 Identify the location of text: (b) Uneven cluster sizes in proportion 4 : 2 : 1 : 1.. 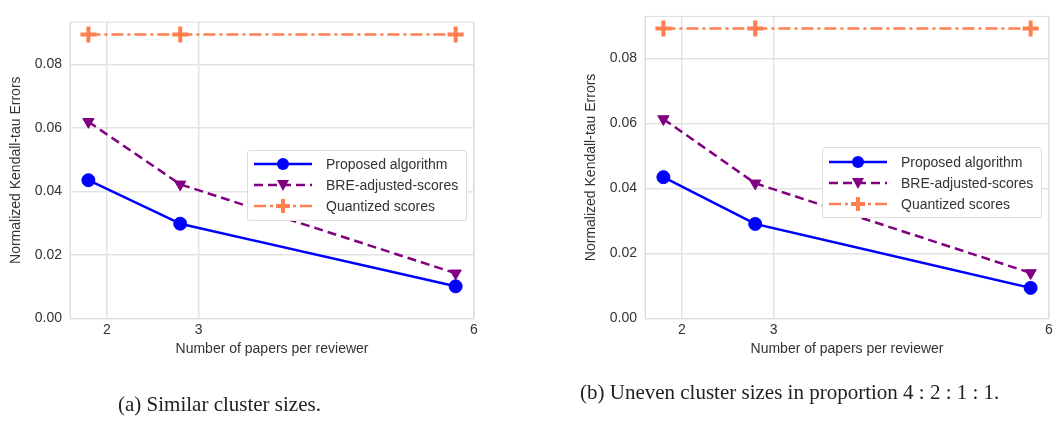
(790, 392).